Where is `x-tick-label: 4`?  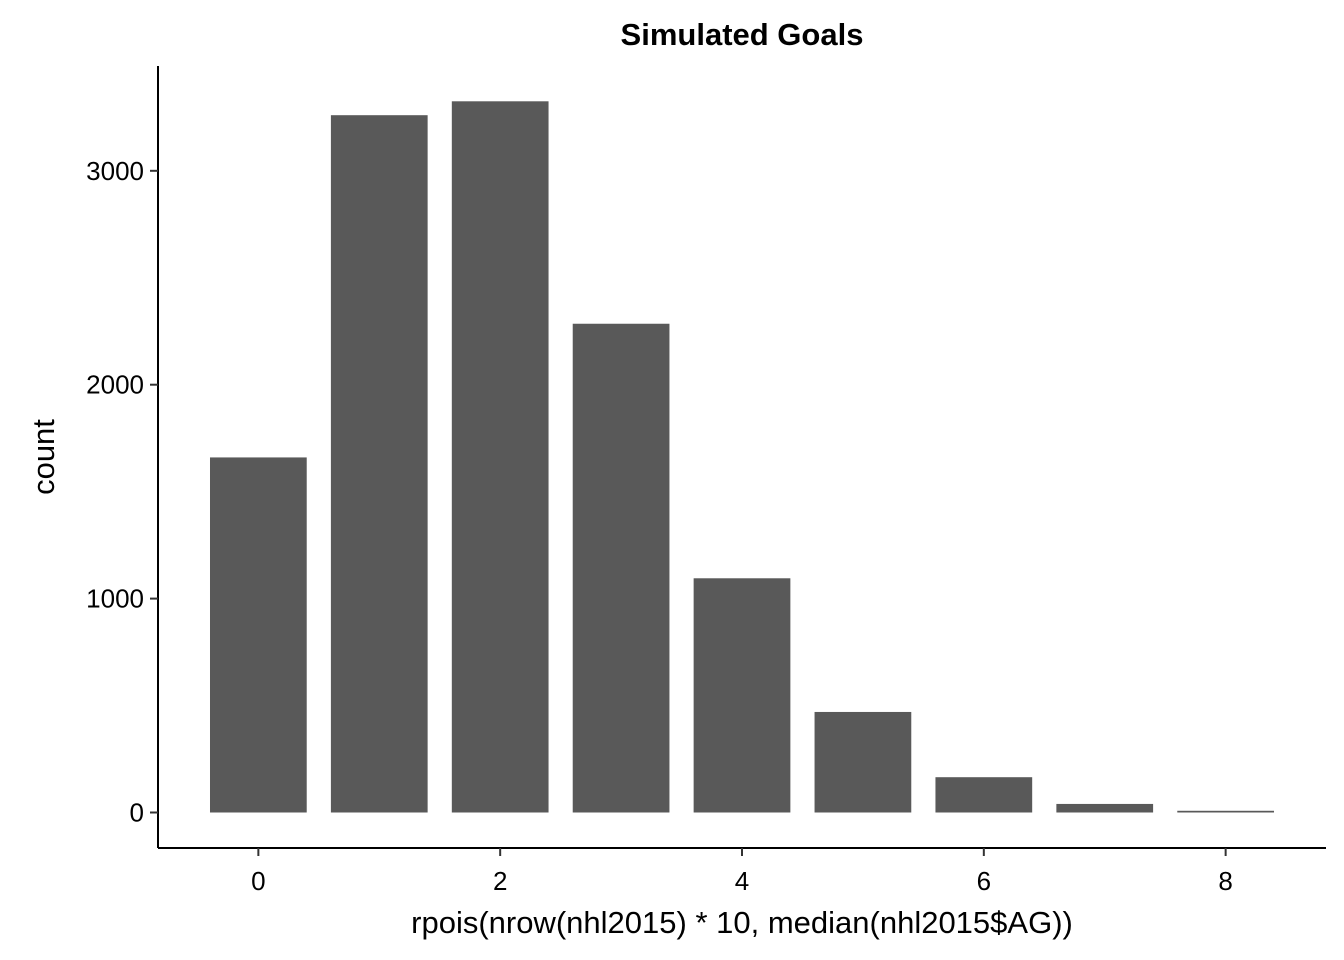 x-tick-label: 4 is located at coordinates (742, 881).